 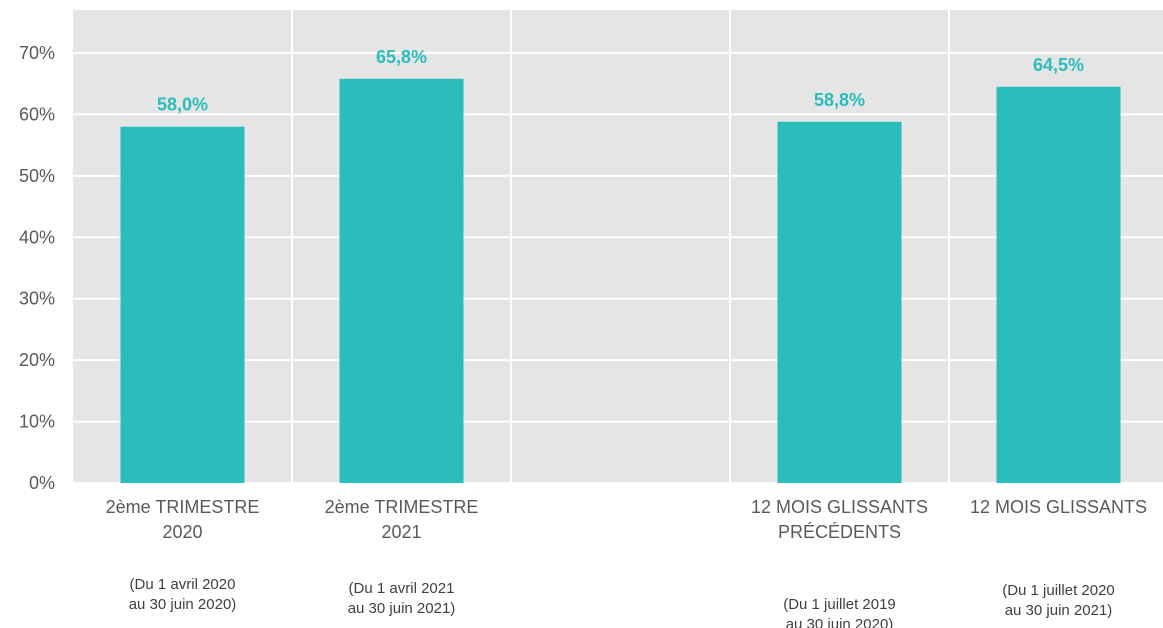 What do you see at coordinates (182, 532) in the screenshot?
I see `x-category-label: 2020` at bounding box center [182, 532].